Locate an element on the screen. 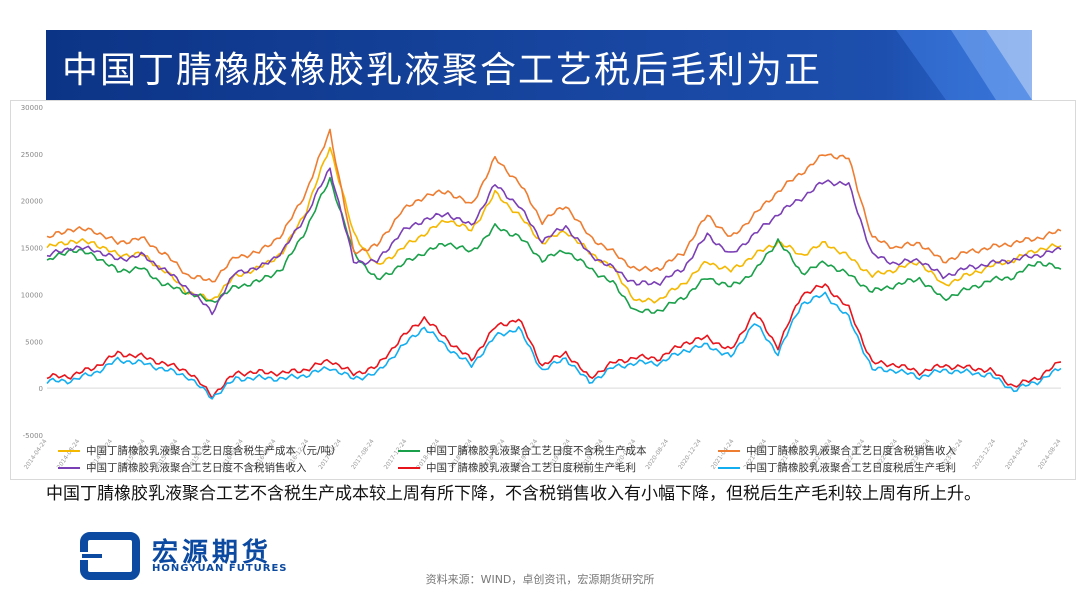 This screenshot has height=608, width=1080. legend-item: 中国丁腈橡胶乳液聚合工艺日度不含税销售收入 is located at coordinates (182, 468).